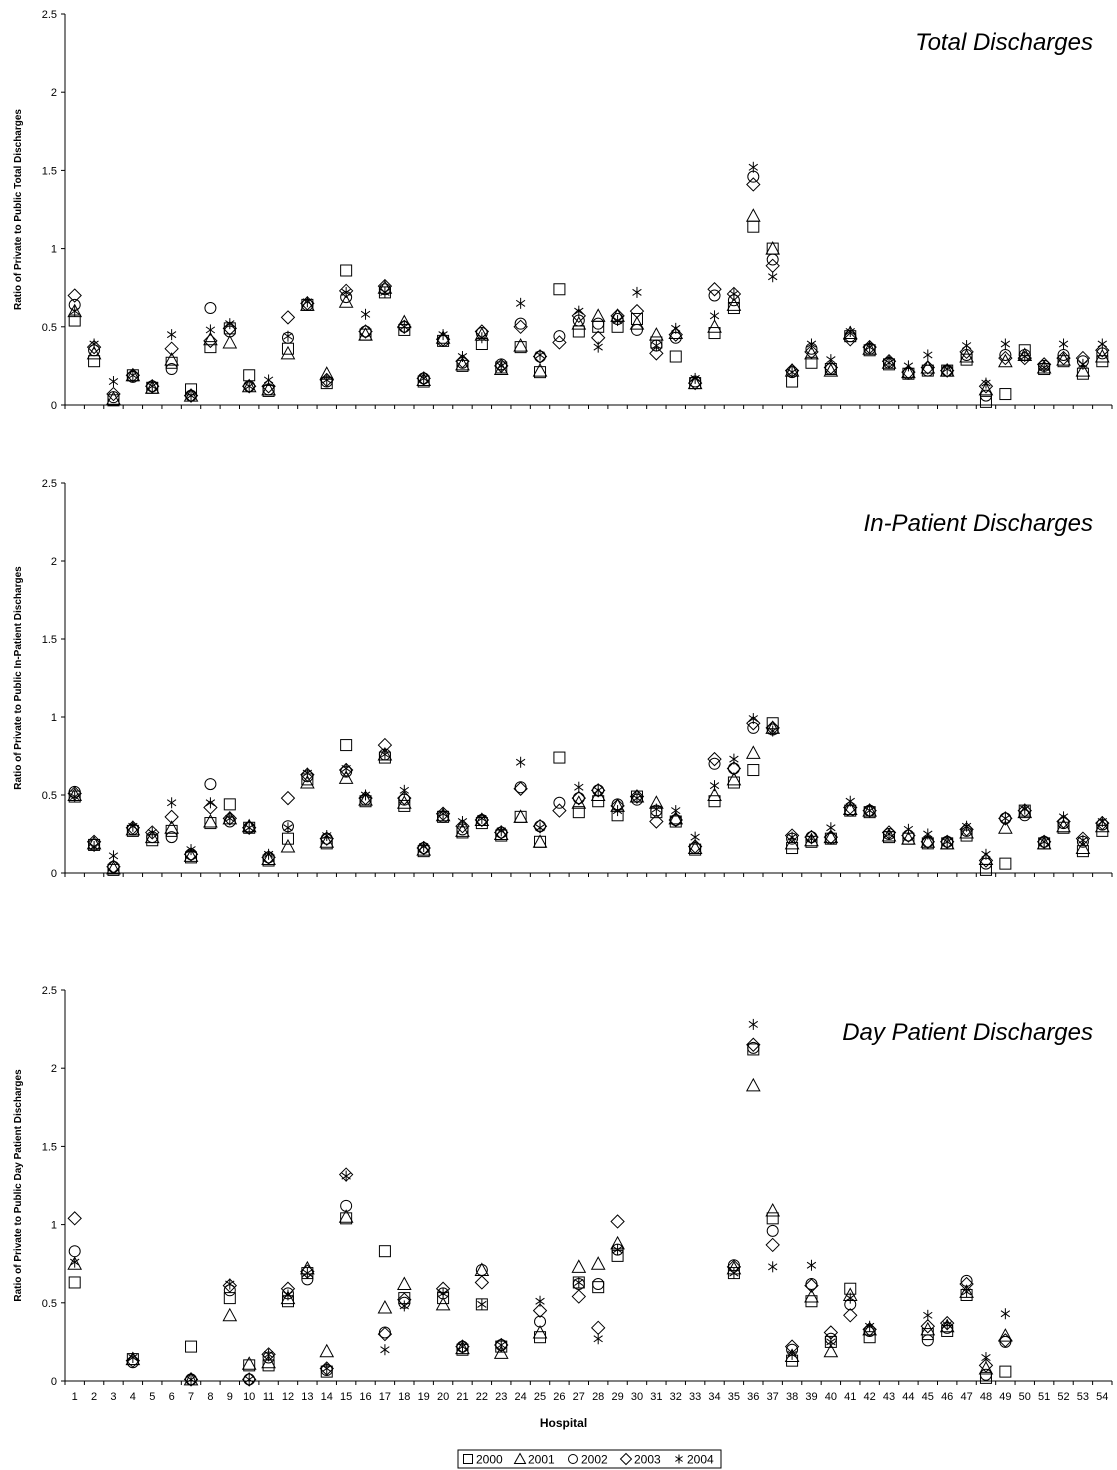  Describe the element at coordinates (617, 1397) in the screenshot. I see `x-tick-label: 29` at that location.